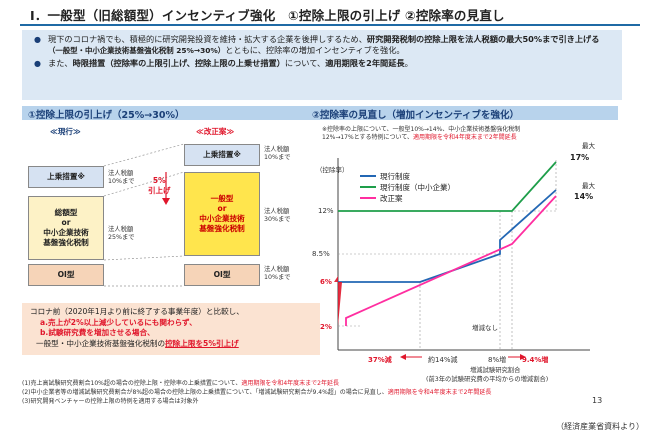 This screenshot has width=662, height=436. What do you see at coordinates (321, 254) in the screenshot?
I see `y-tick-label: 8.5%` at bounding box center [321, 254].